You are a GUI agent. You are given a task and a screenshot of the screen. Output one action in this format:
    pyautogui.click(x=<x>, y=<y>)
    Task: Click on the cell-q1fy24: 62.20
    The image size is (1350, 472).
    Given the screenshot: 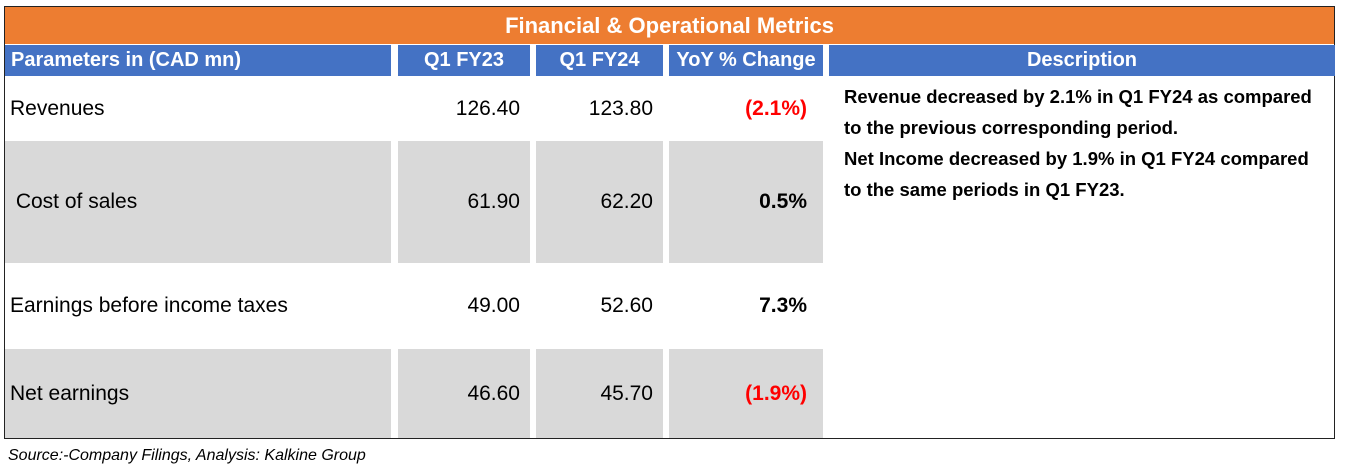 What is the action you would take?
    pyautogui.click(x=599, y=202)
    